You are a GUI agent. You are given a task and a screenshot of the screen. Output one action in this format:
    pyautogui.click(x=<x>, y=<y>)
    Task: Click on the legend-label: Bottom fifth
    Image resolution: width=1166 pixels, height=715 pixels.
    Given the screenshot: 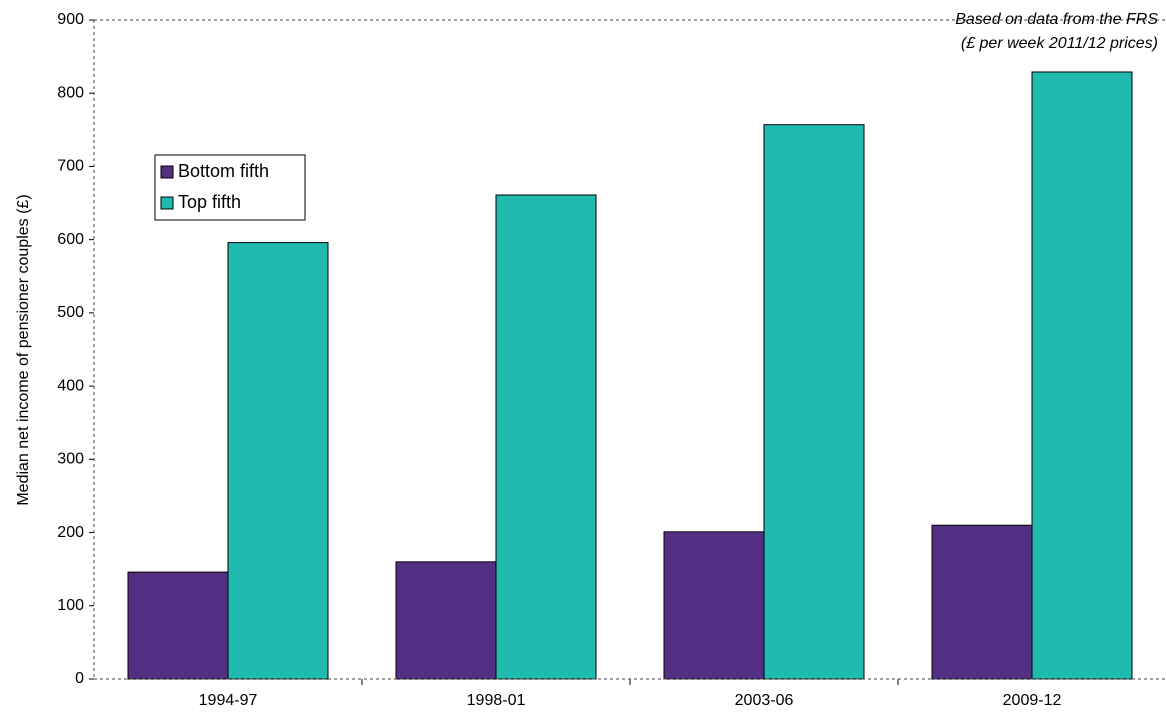 What is the action you would take?
    pyautogui.click(x=223, y=171)
    